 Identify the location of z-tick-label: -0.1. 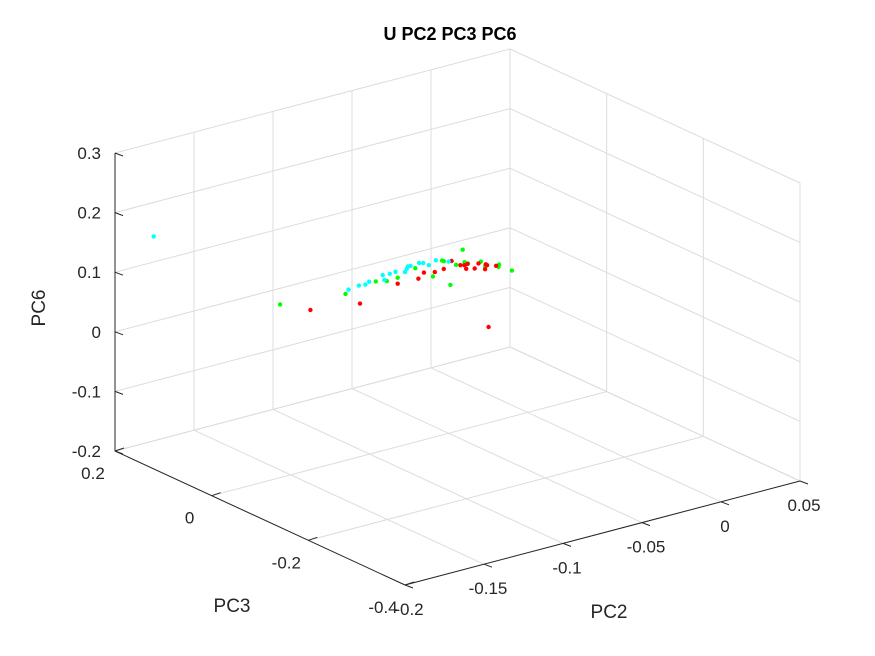
(86, 391).